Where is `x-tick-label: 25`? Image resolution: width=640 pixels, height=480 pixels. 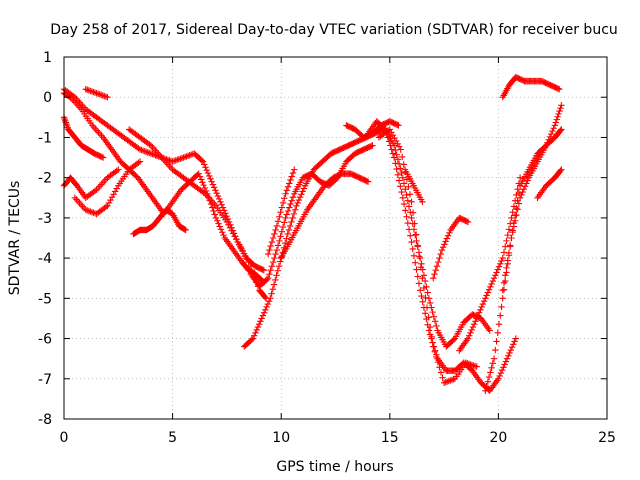
x-tick-label: 25 is located at coordinates (607, 438).